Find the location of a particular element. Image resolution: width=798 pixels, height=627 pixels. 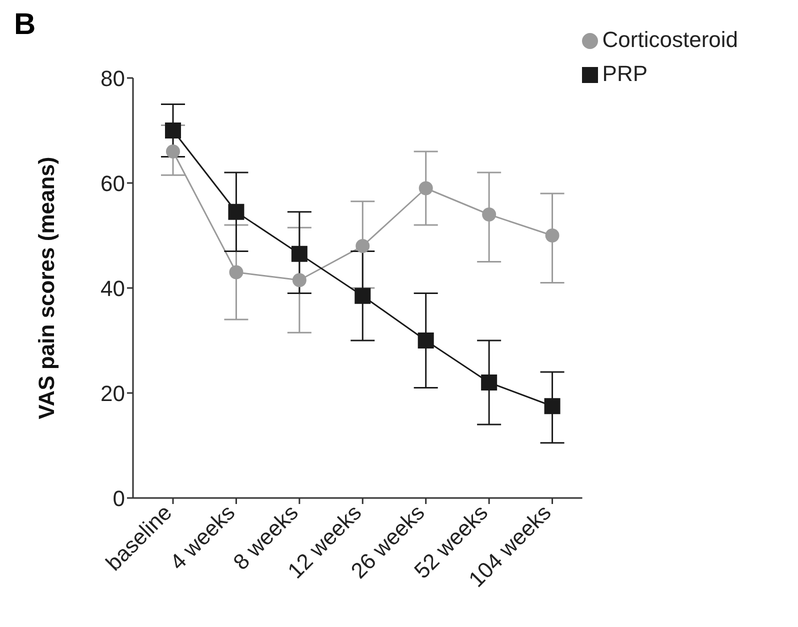

y-axis-title: VAS pain scores (means) is located at coordinates (46, 288).